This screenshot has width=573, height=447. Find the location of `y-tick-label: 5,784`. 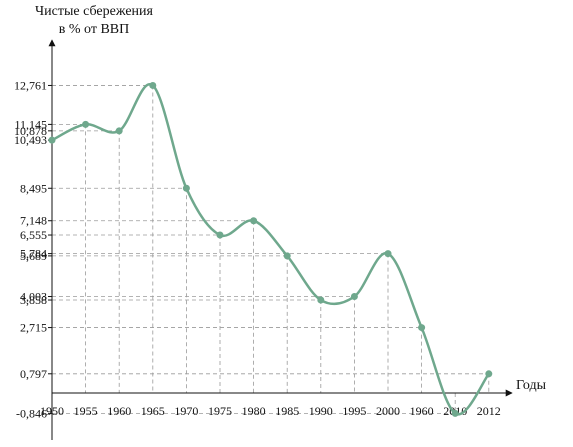

y-tick-label: 5,784 is located at coordinates (33, 254).